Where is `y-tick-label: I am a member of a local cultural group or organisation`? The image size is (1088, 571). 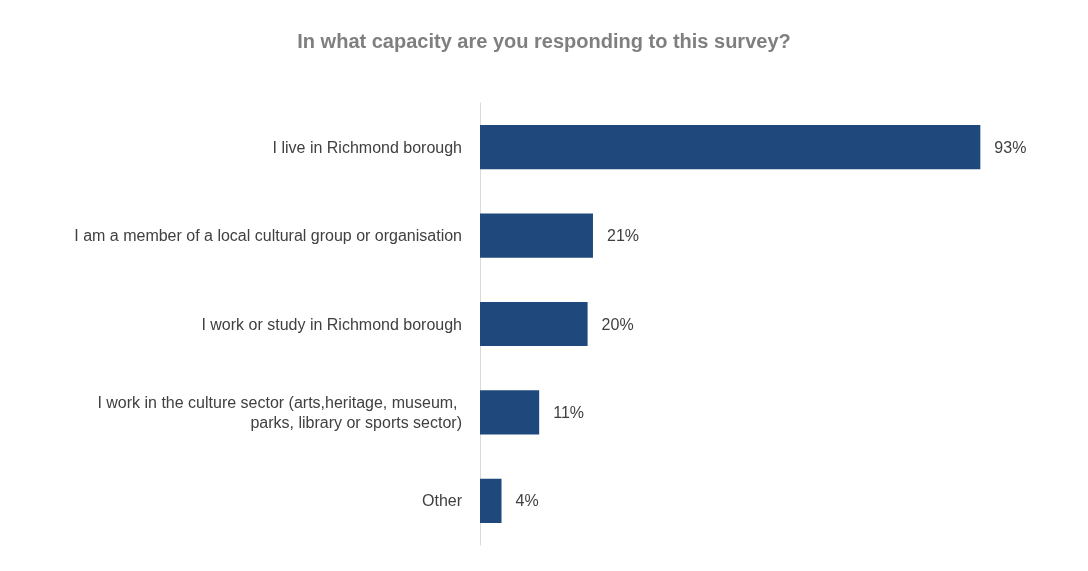
y-tick-label: I am a member of a local cultural group or organisation is located at coordinates (268, 236).